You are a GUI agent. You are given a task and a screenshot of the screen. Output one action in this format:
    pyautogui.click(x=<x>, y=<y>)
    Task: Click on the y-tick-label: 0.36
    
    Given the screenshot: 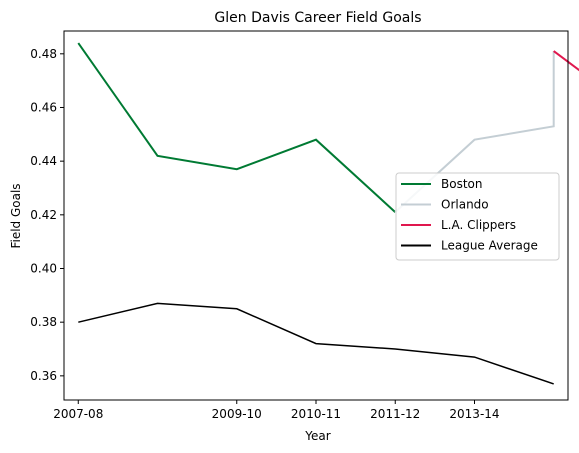 What is the action you would take?
    pyautogui.click(x=43, y=376)
    